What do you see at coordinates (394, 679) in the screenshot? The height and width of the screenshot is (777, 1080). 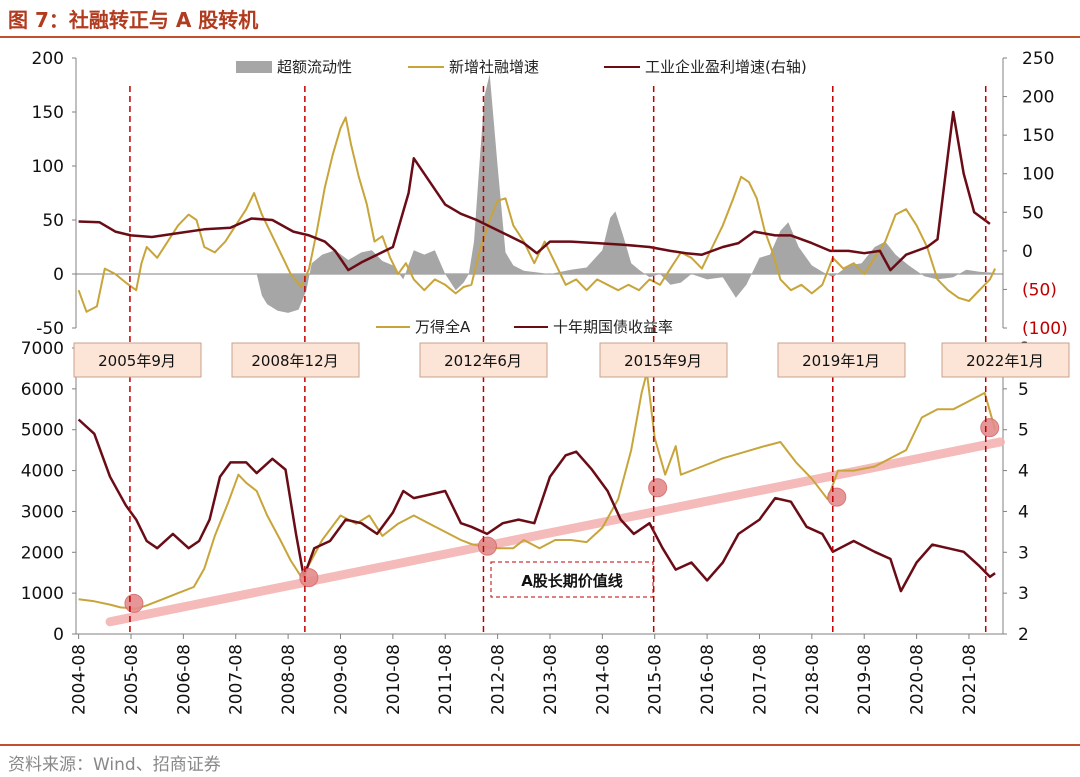 I see `x-tick-label: 2010-08` at bounding box center [394, 679].